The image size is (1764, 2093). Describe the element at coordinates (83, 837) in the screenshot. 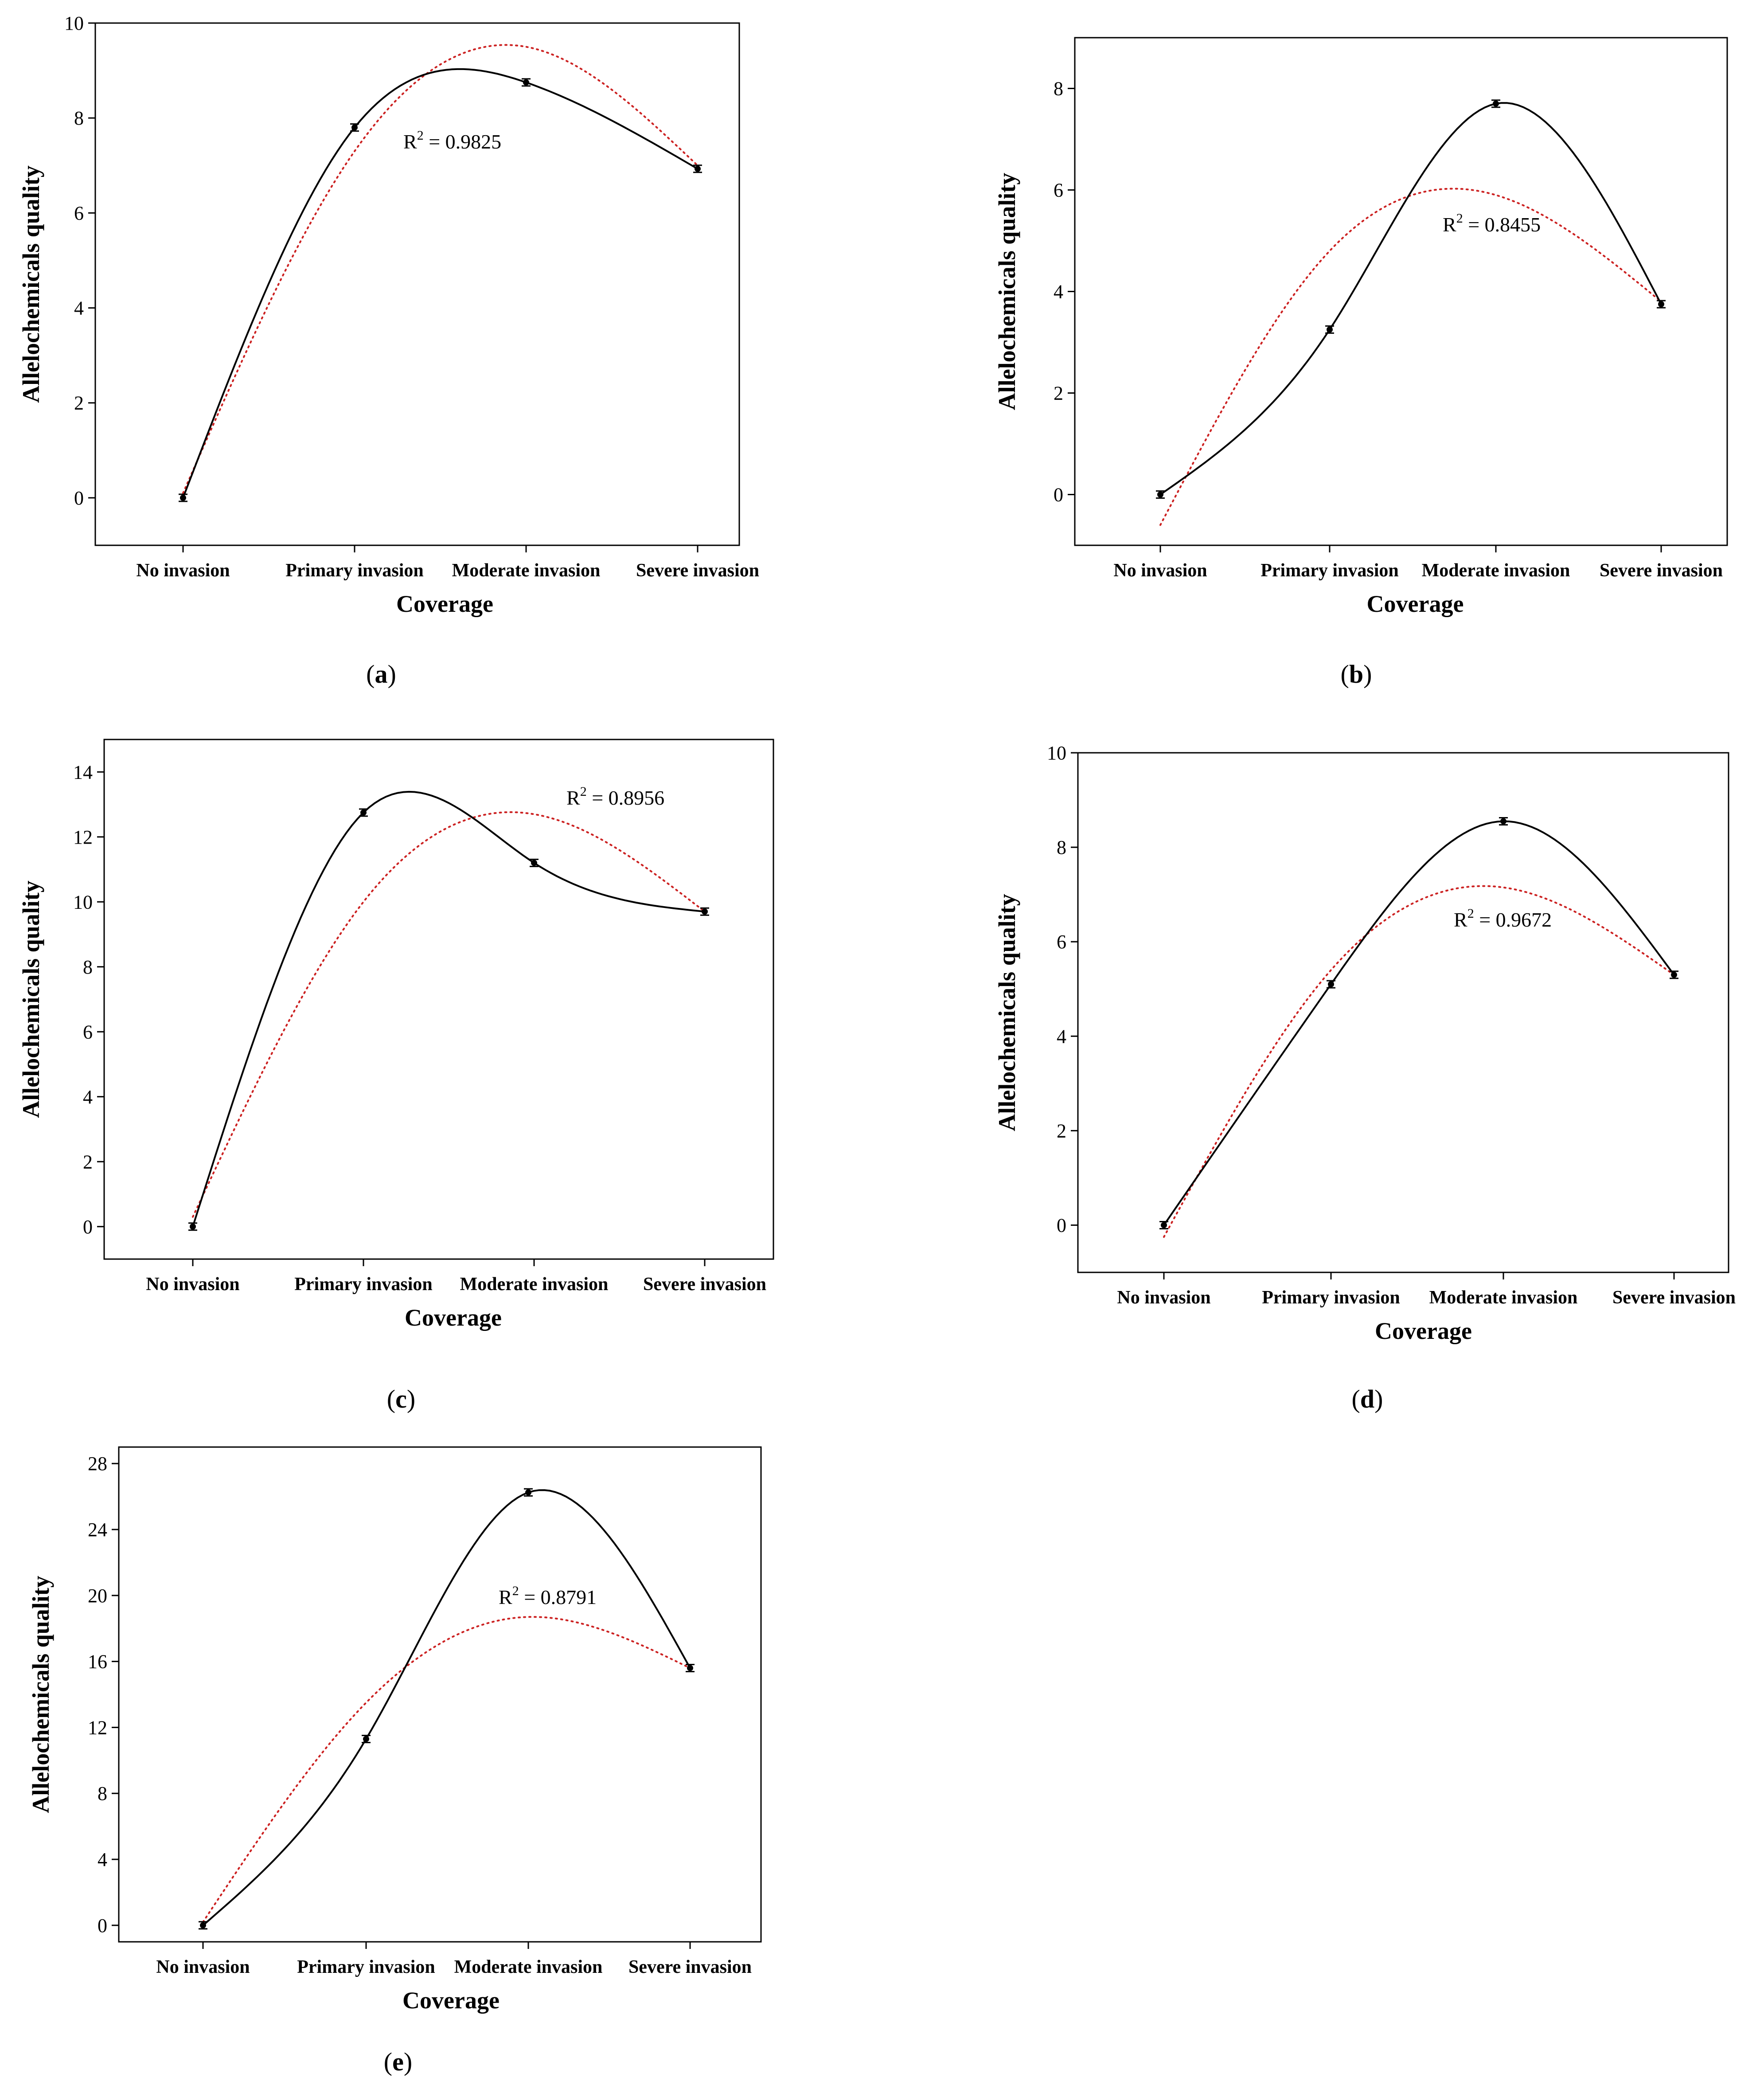

I see `y-tick-label: 12` at that location.